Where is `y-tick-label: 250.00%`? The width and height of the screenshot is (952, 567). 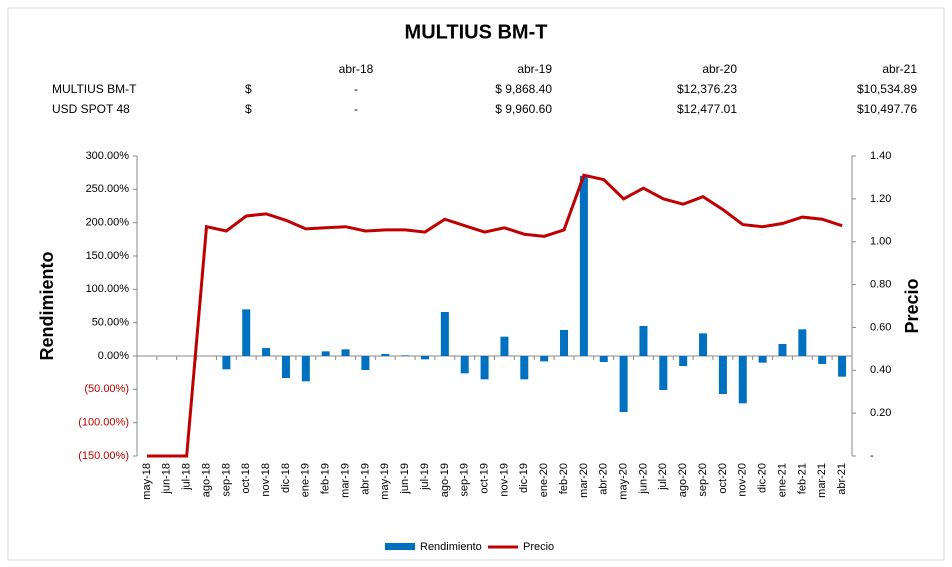
y-tick-label: 250.00% is located at coordinates (108, 189).